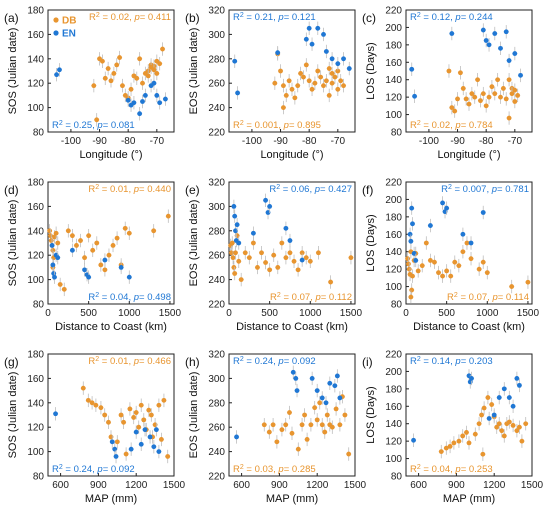  I want to click on stat-p-value: = 0.253, so click(477, 469).